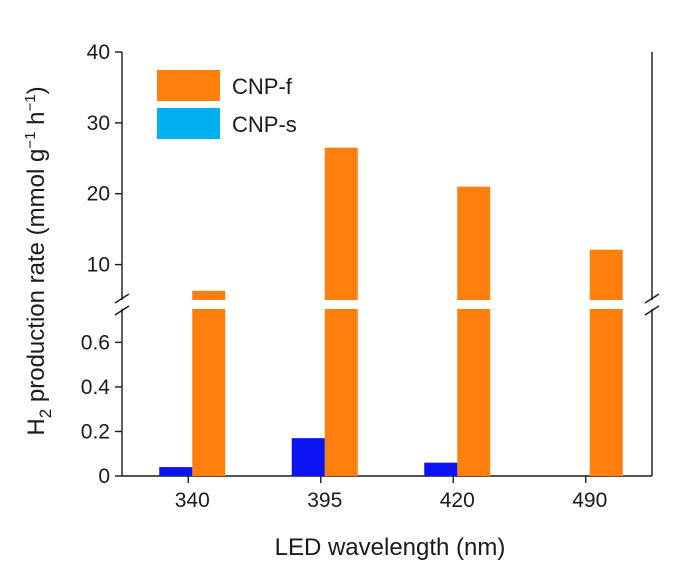 This screenshot has width=687, height=571. Describe the element at coordinates (36, 122) in the screenshot. I see `y-title-mid2: h` at that location.